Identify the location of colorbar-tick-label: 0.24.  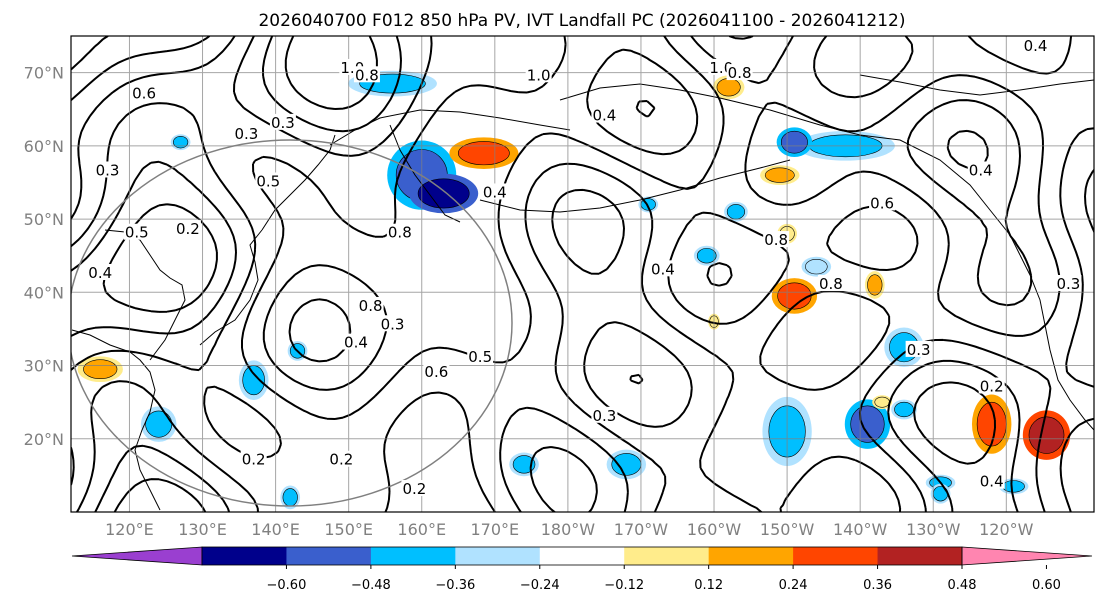
(793, 585).